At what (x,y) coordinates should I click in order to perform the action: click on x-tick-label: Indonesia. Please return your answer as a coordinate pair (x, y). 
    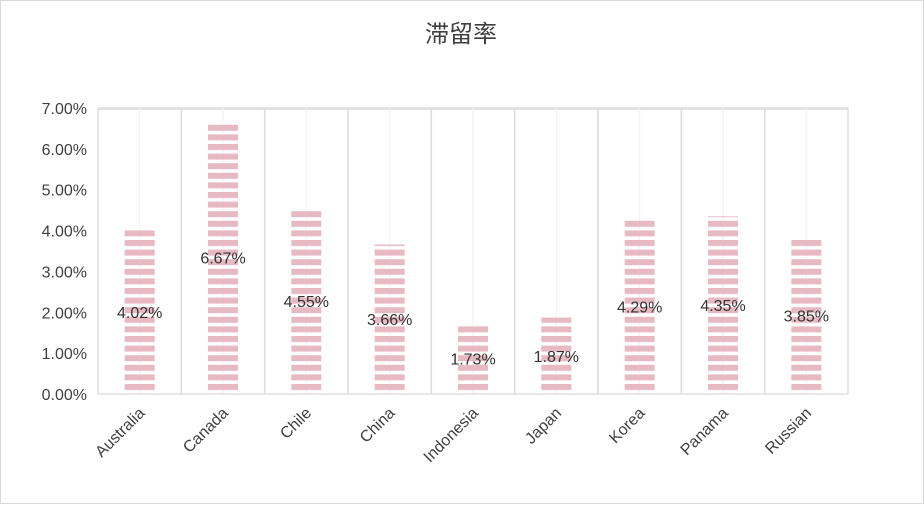
    Looking at the image, I should click on (451, 435).